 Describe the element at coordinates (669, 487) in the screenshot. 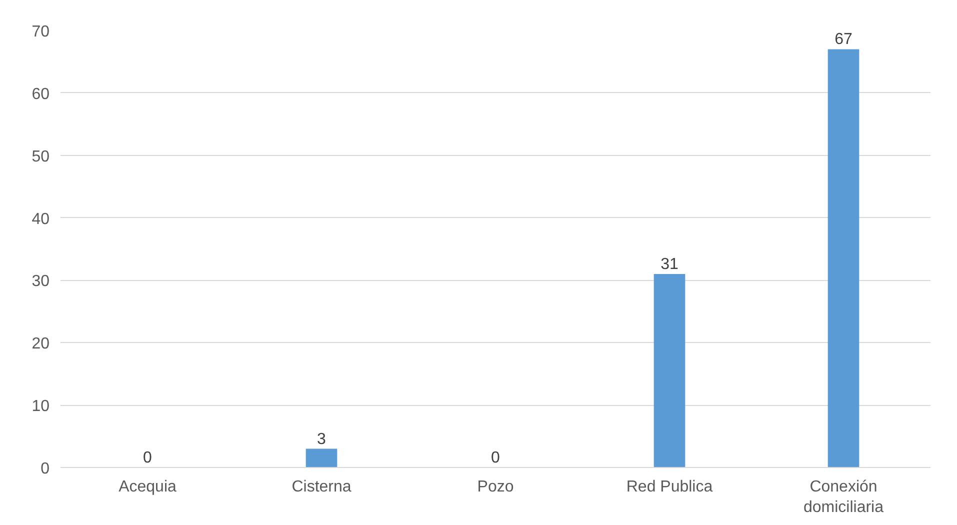

I see `x-tick-label: Red Publica` at that location.